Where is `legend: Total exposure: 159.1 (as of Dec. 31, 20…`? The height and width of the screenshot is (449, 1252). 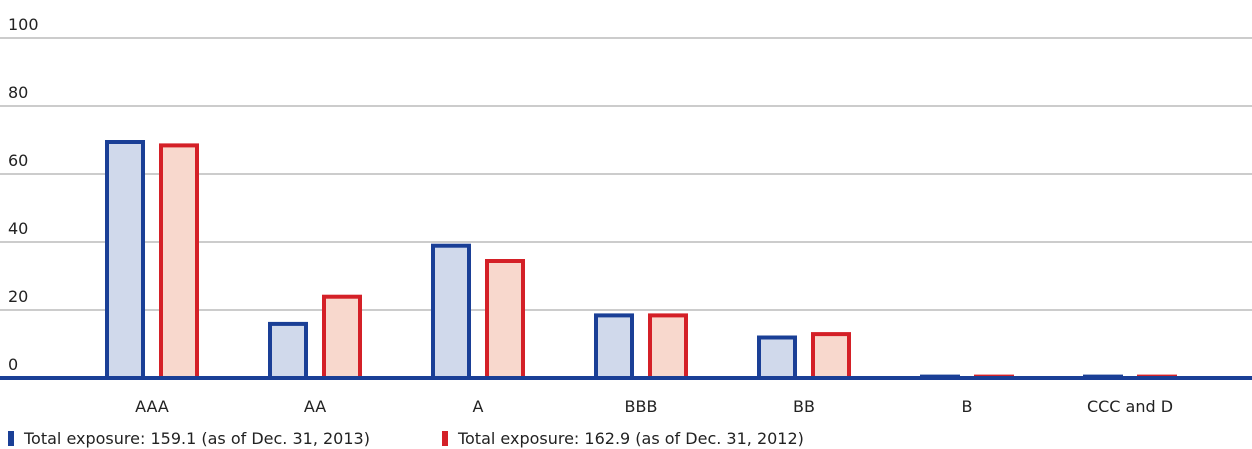 legend: Total exposure: 159.1 (as of Dec. 31, 20… is located at coordinates (406, 438).